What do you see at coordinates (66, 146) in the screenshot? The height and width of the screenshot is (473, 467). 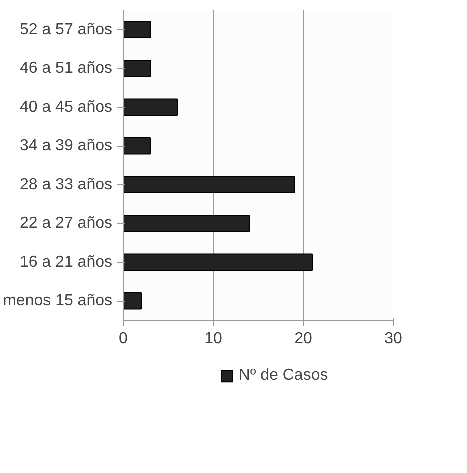 I see `y-tick-label: 34 a 39 años` at bounding box center [66, 146].